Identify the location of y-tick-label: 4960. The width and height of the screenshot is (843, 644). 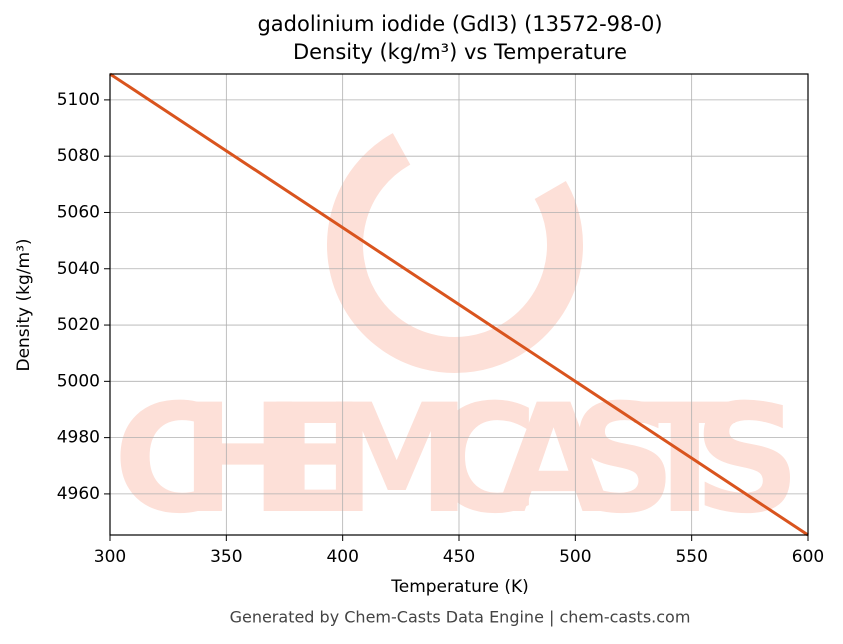
(78, 494).